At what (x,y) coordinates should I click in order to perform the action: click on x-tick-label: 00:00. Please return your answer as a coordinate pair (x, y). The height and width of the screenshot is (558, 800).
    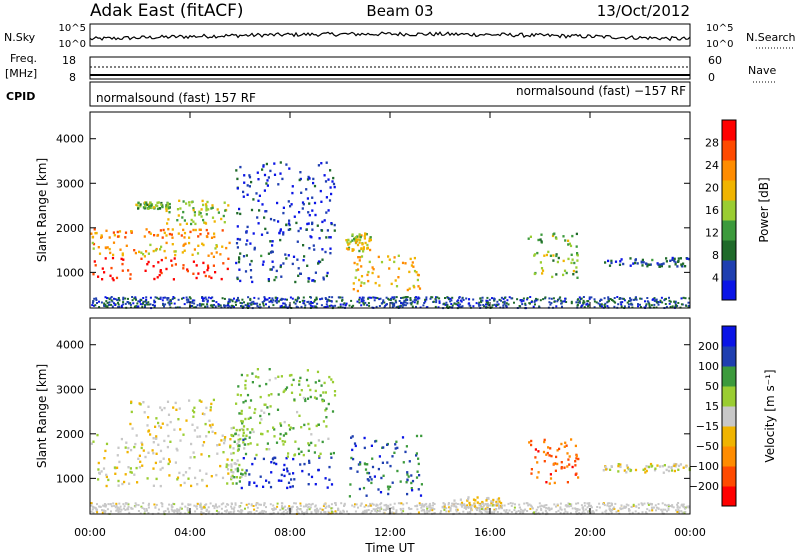
    Looking at the image, I should click on (90, 532).